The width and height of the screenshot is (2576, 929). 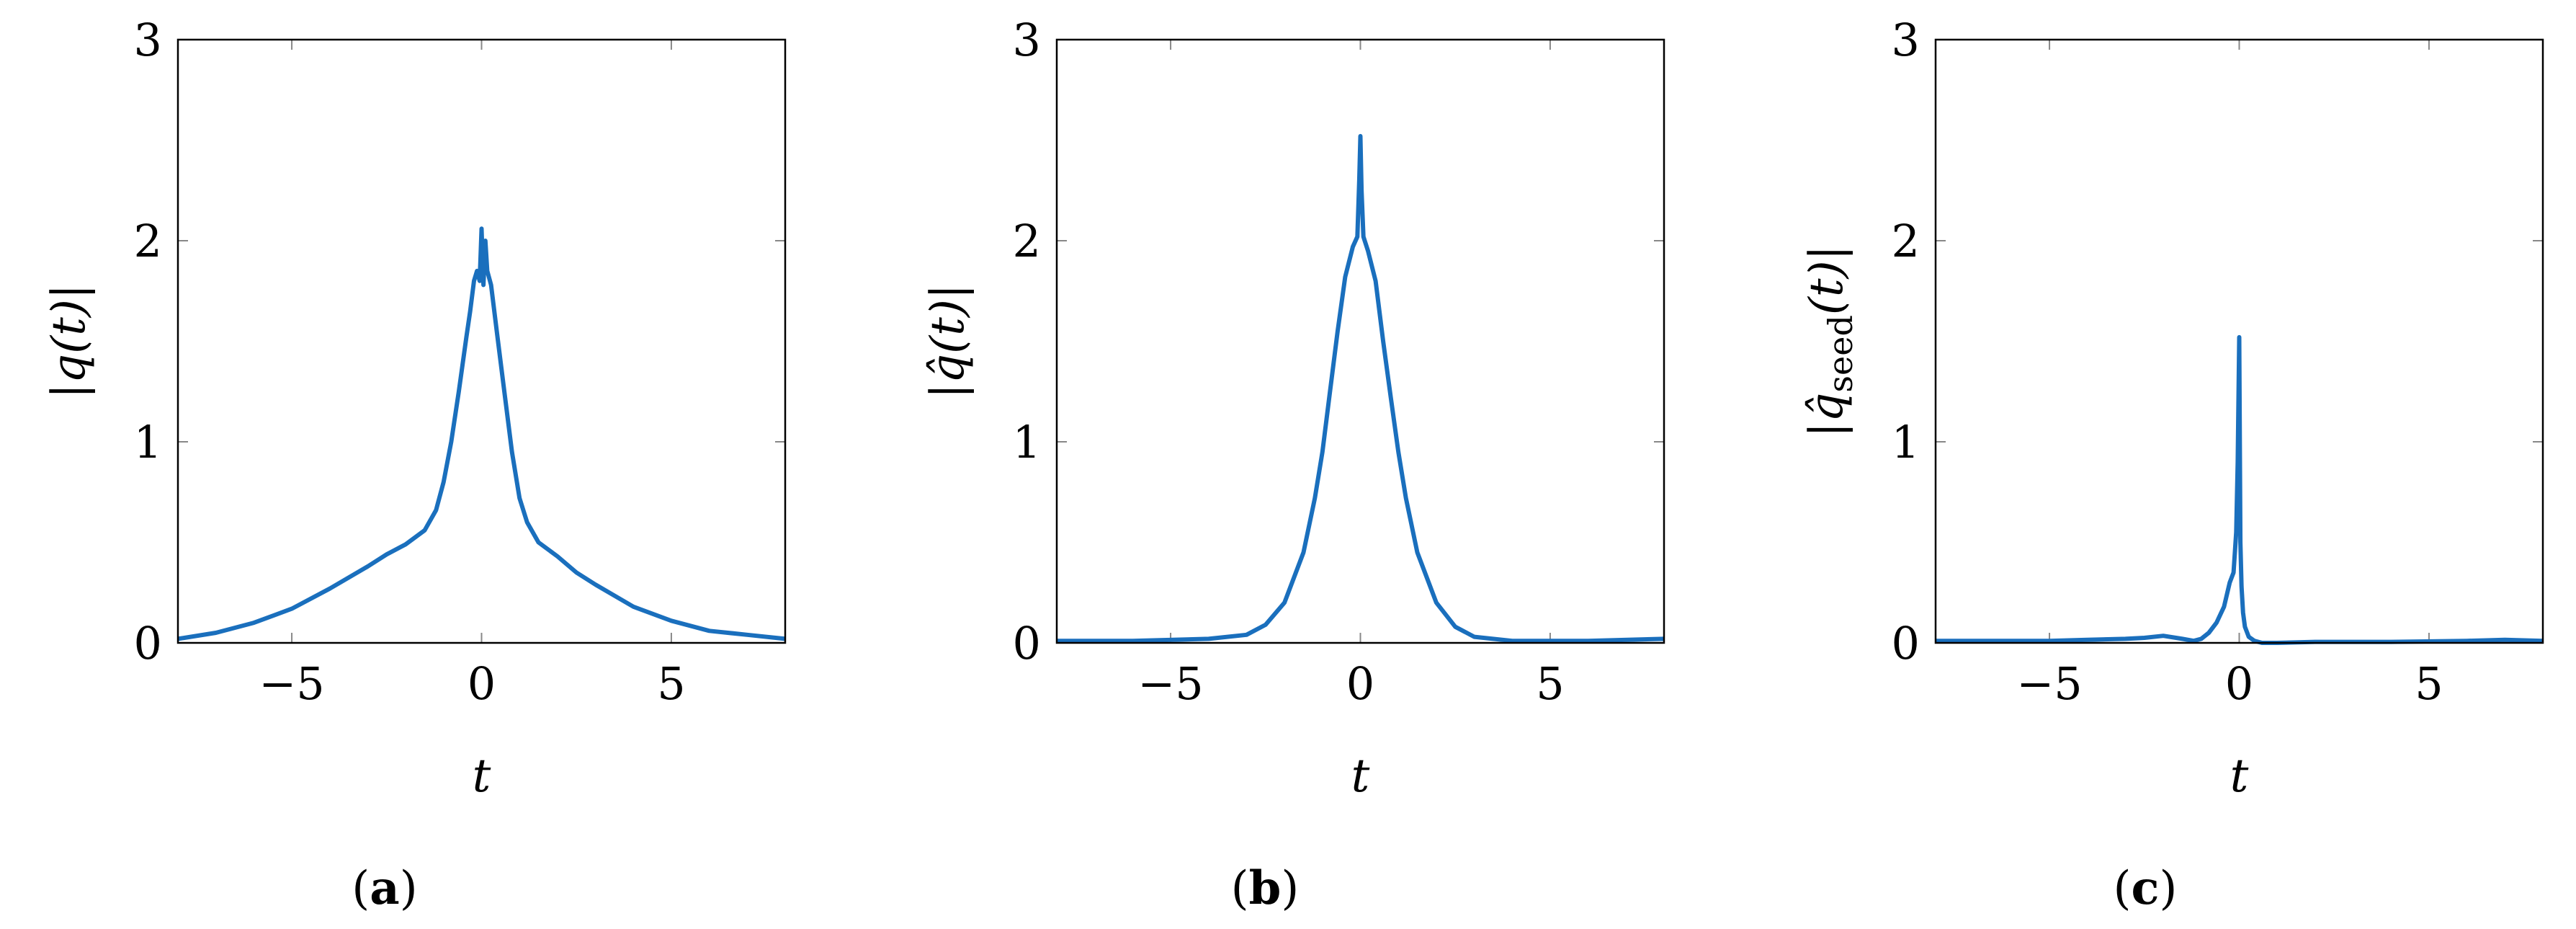 I want to click on y-axis-label-sub-c: seed, so click(x=1840, y=354).